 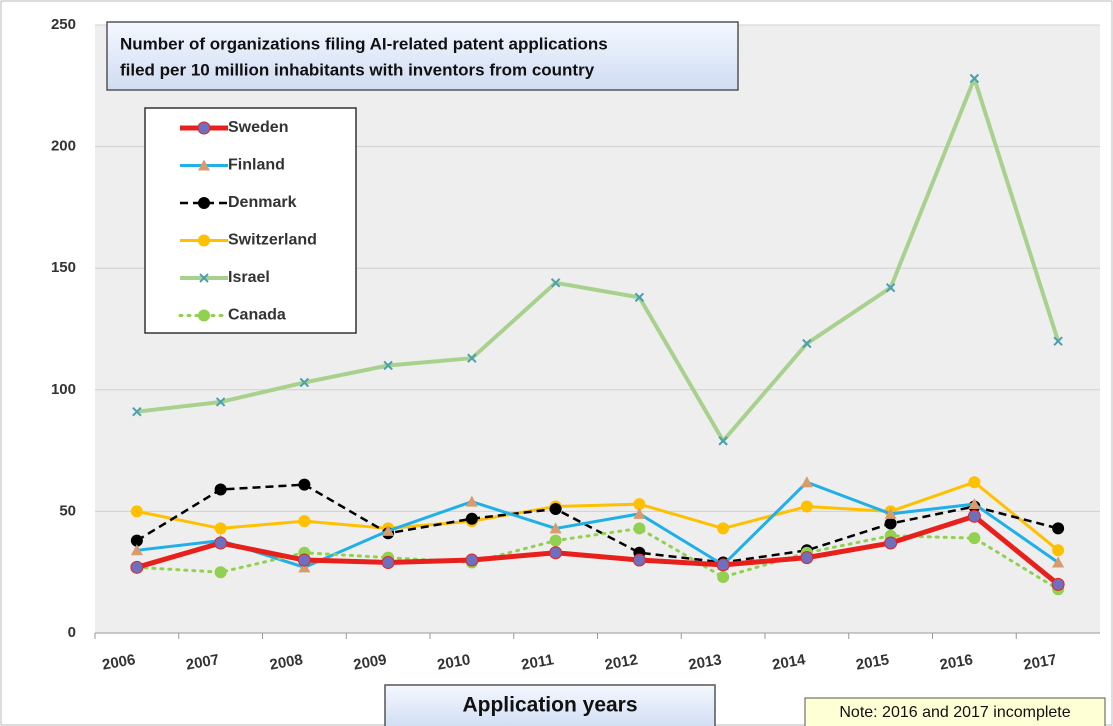 What do you see at coordinates (63, 146) in the screenshot?
I see `y-tick-label: 200` at bounding box center [63, 146].